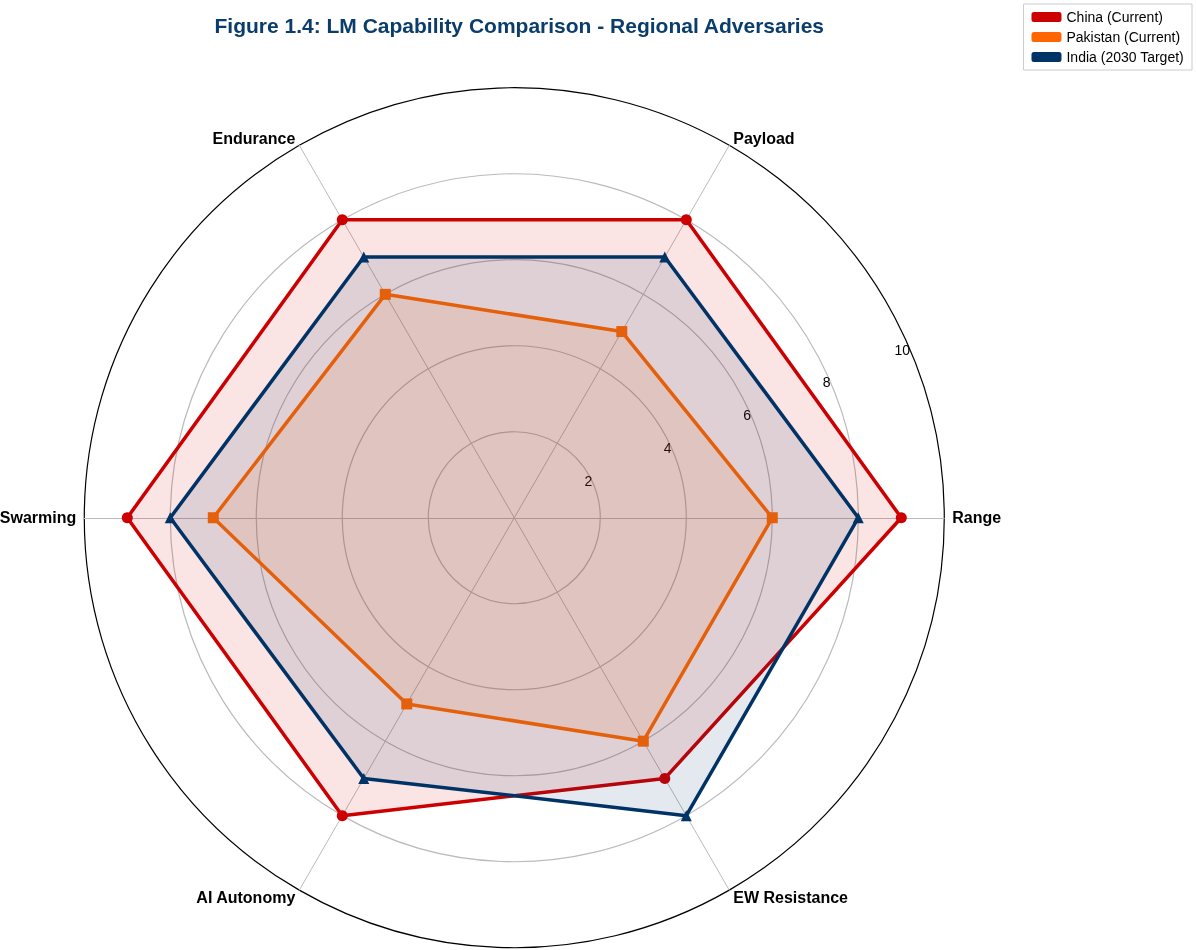 The image size is (1196, 950). Describe the element at coordinates (764, 138) in the screenshot. I see `spoke-label: Payload` at that location.